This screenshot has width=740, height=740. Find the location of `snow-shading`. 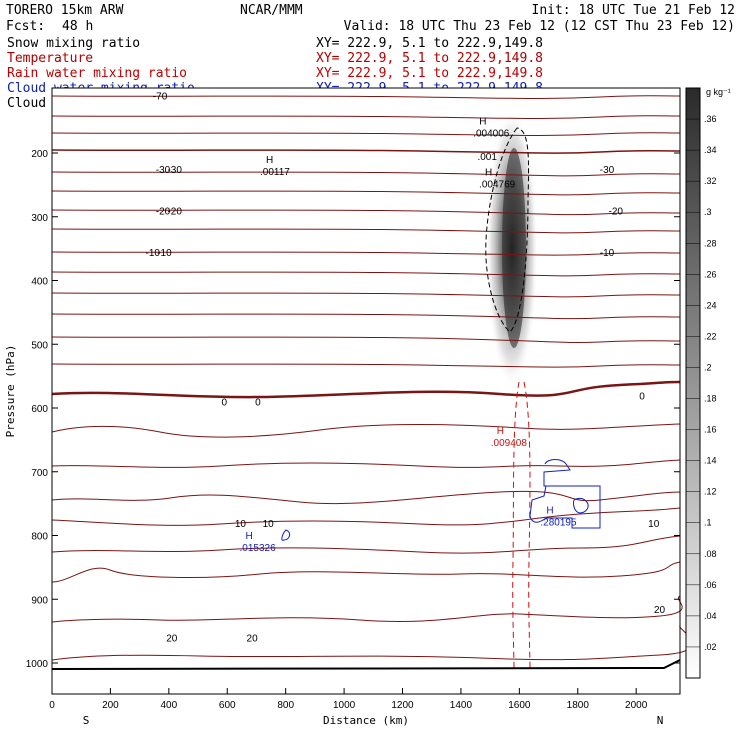

snow-shading is located at coordinates (512, 248).